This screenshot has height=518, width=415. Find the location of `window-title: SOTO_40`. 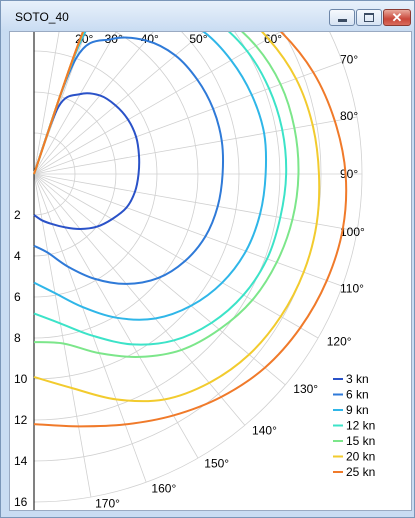

window-title: SOTO_40 is located at coordinates (42, 17).